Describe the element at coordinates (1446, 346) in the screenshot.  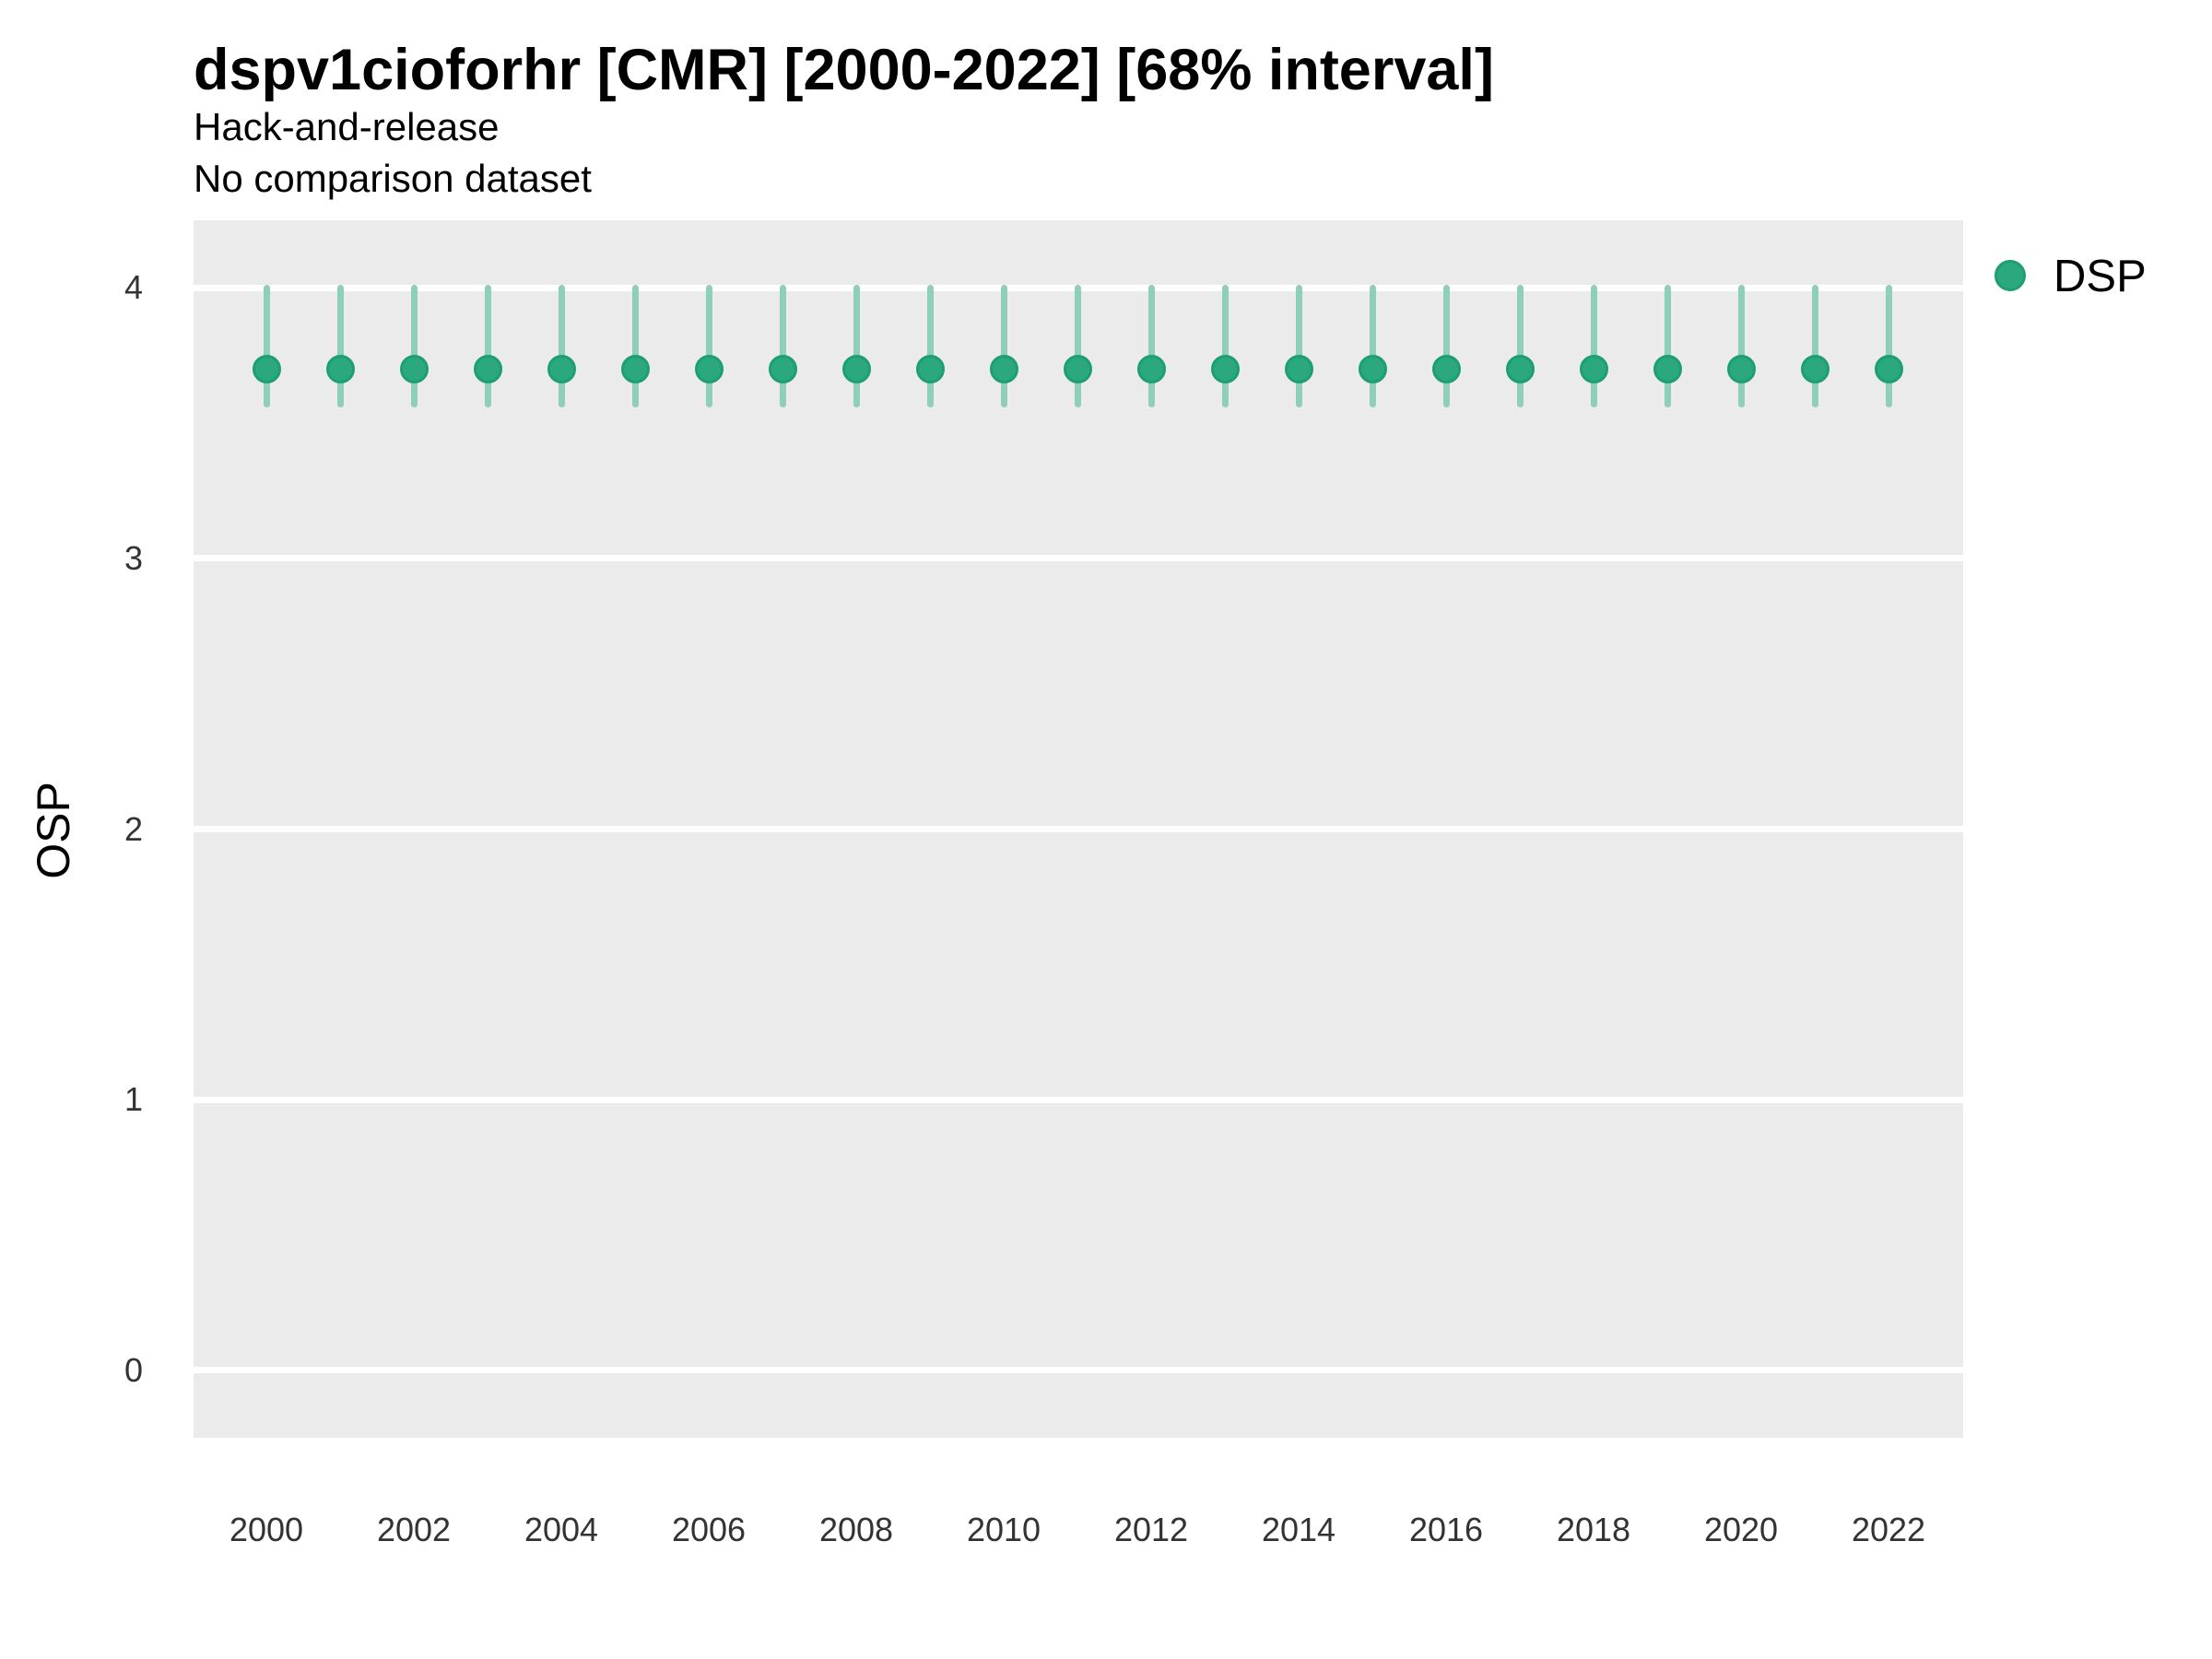
I see `interval-bar-2016` at that location.